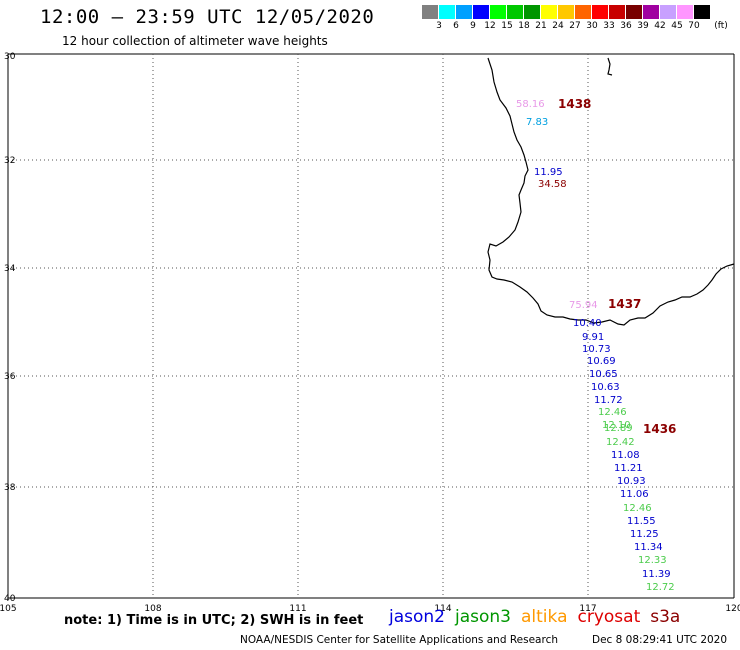  Describe the element at coordinates (605, 387) in the screenshot. I see `wave-height-value: 10.63` at that location.